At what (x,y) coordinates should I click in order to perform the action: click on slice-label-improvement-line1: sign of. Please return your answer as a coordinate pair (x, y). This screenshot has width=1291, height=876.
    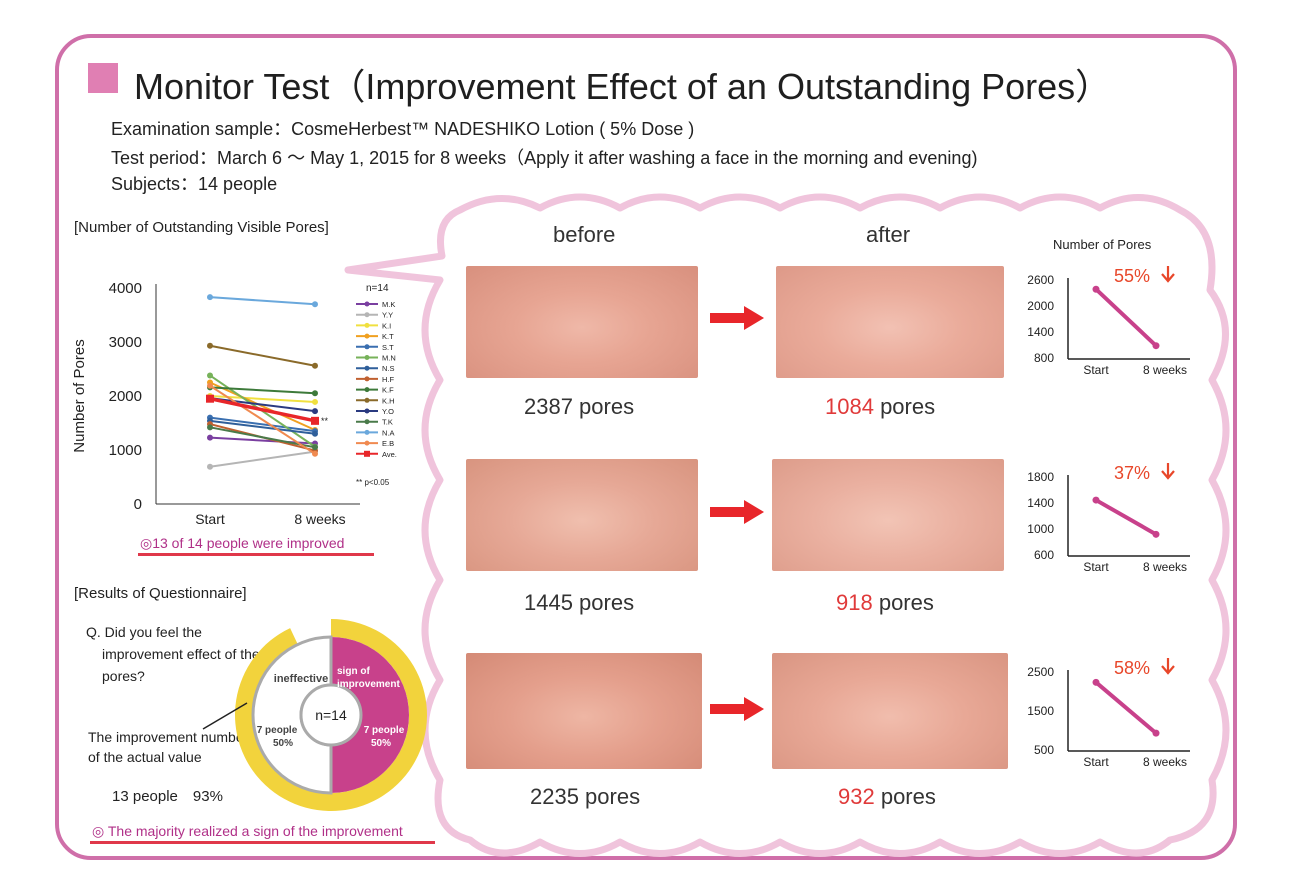
    Looking at the image, I should click on (353, 671).